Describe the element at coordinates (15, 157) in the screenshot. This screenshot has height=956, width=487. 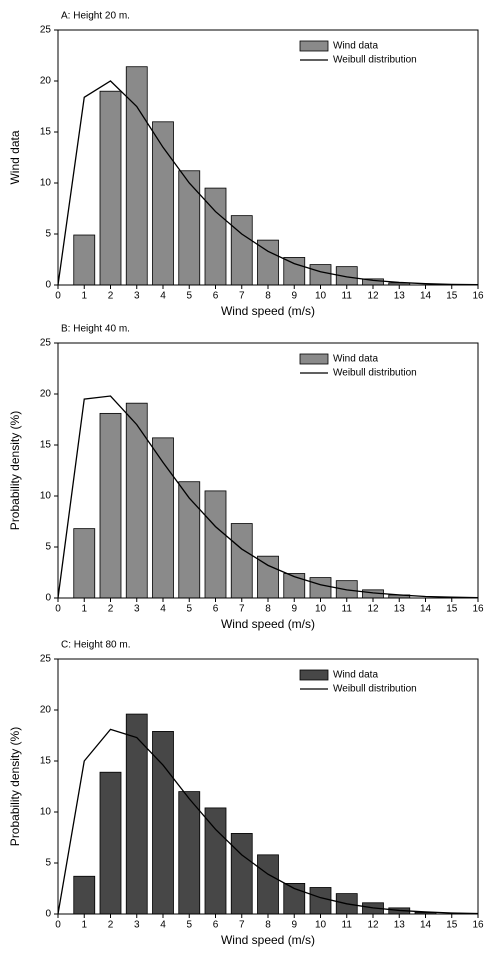
I see `y-axis-label: Wind data` at that location.